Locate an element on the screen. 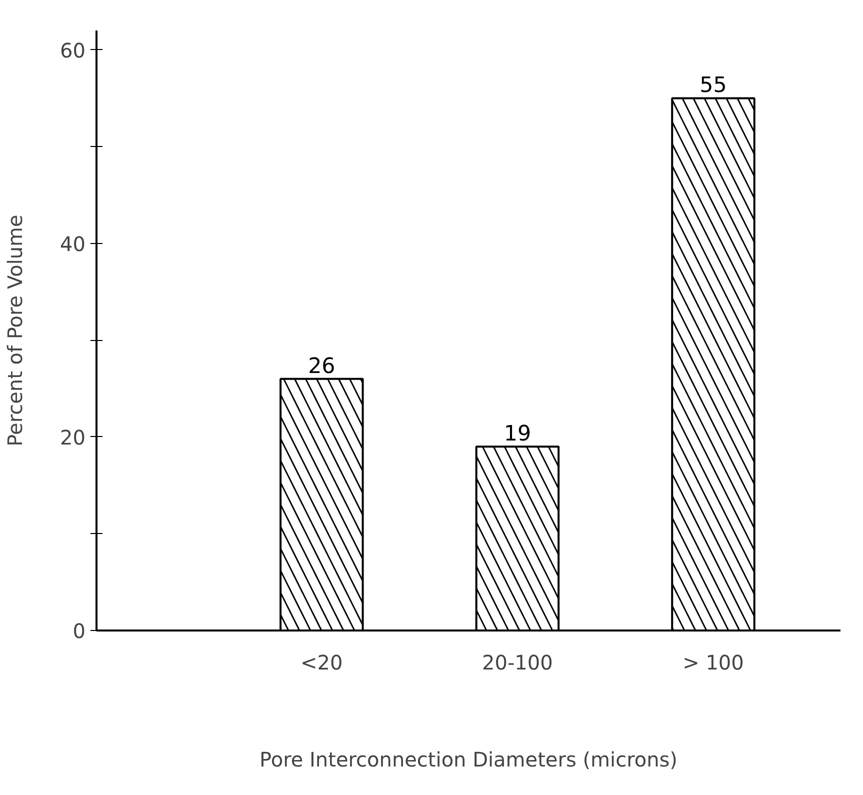  y-tick-label: 60 is located at coordinates (73, 50).